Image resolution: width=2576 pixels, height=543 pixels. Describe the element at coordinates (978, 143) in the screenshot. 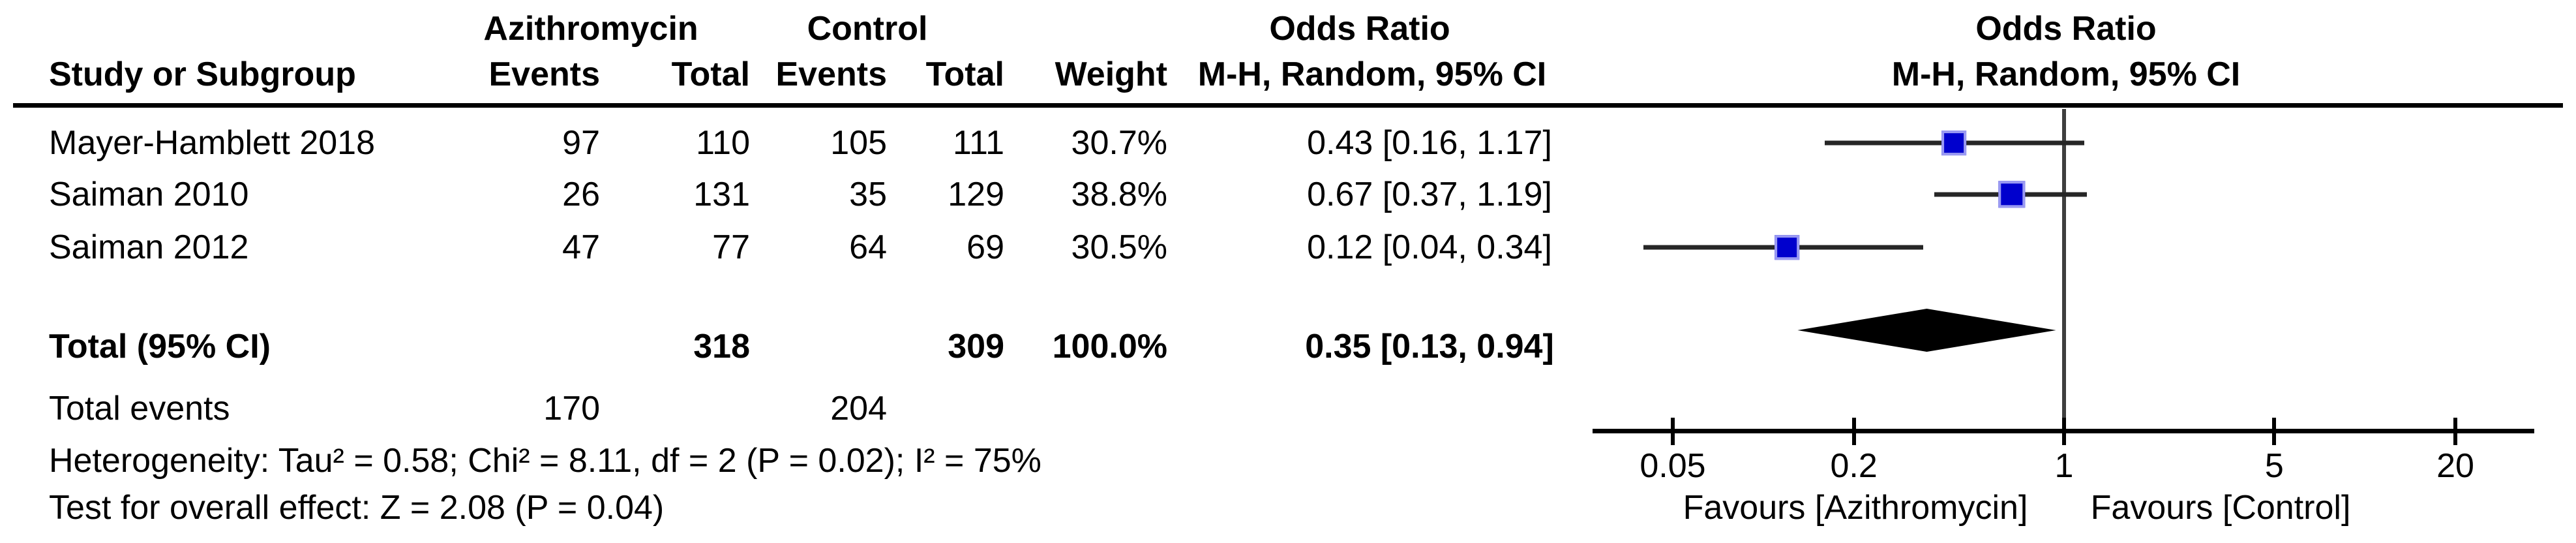

I see `total-ctrl: 111` at that location.